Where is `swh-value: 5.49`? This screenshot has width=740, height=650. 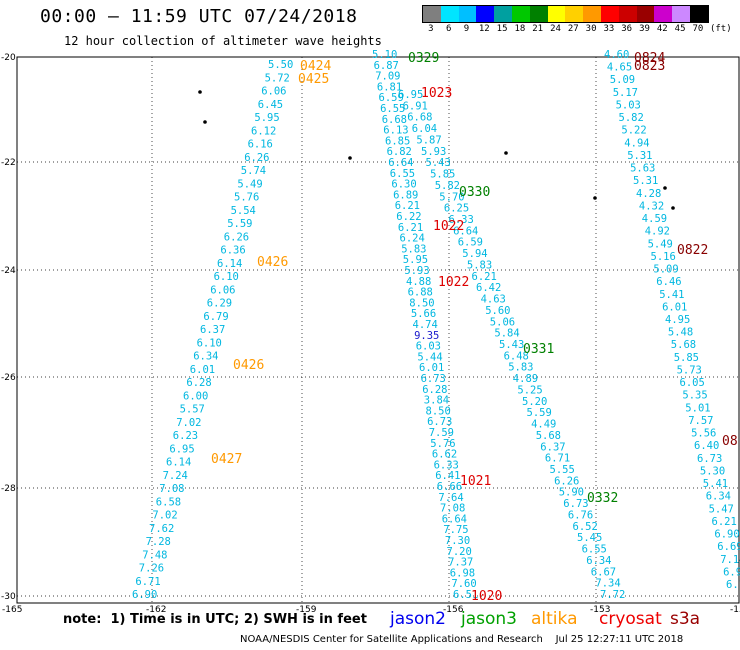
swh-value: 5.49 is located at coordinates (660, 244).